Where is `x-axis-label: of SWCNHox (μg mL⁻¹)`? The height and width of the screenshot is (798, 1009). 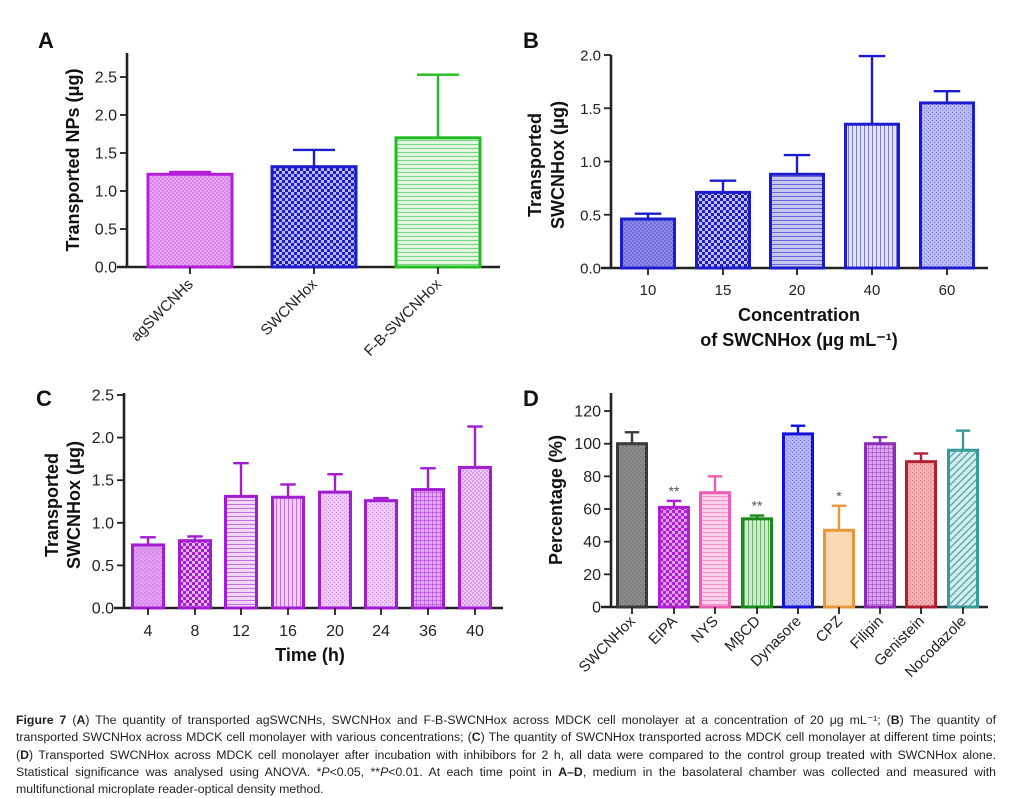 x-axis-label: of SWCNHox (μg mL⁻¹) is located at coordinates (798, 340).